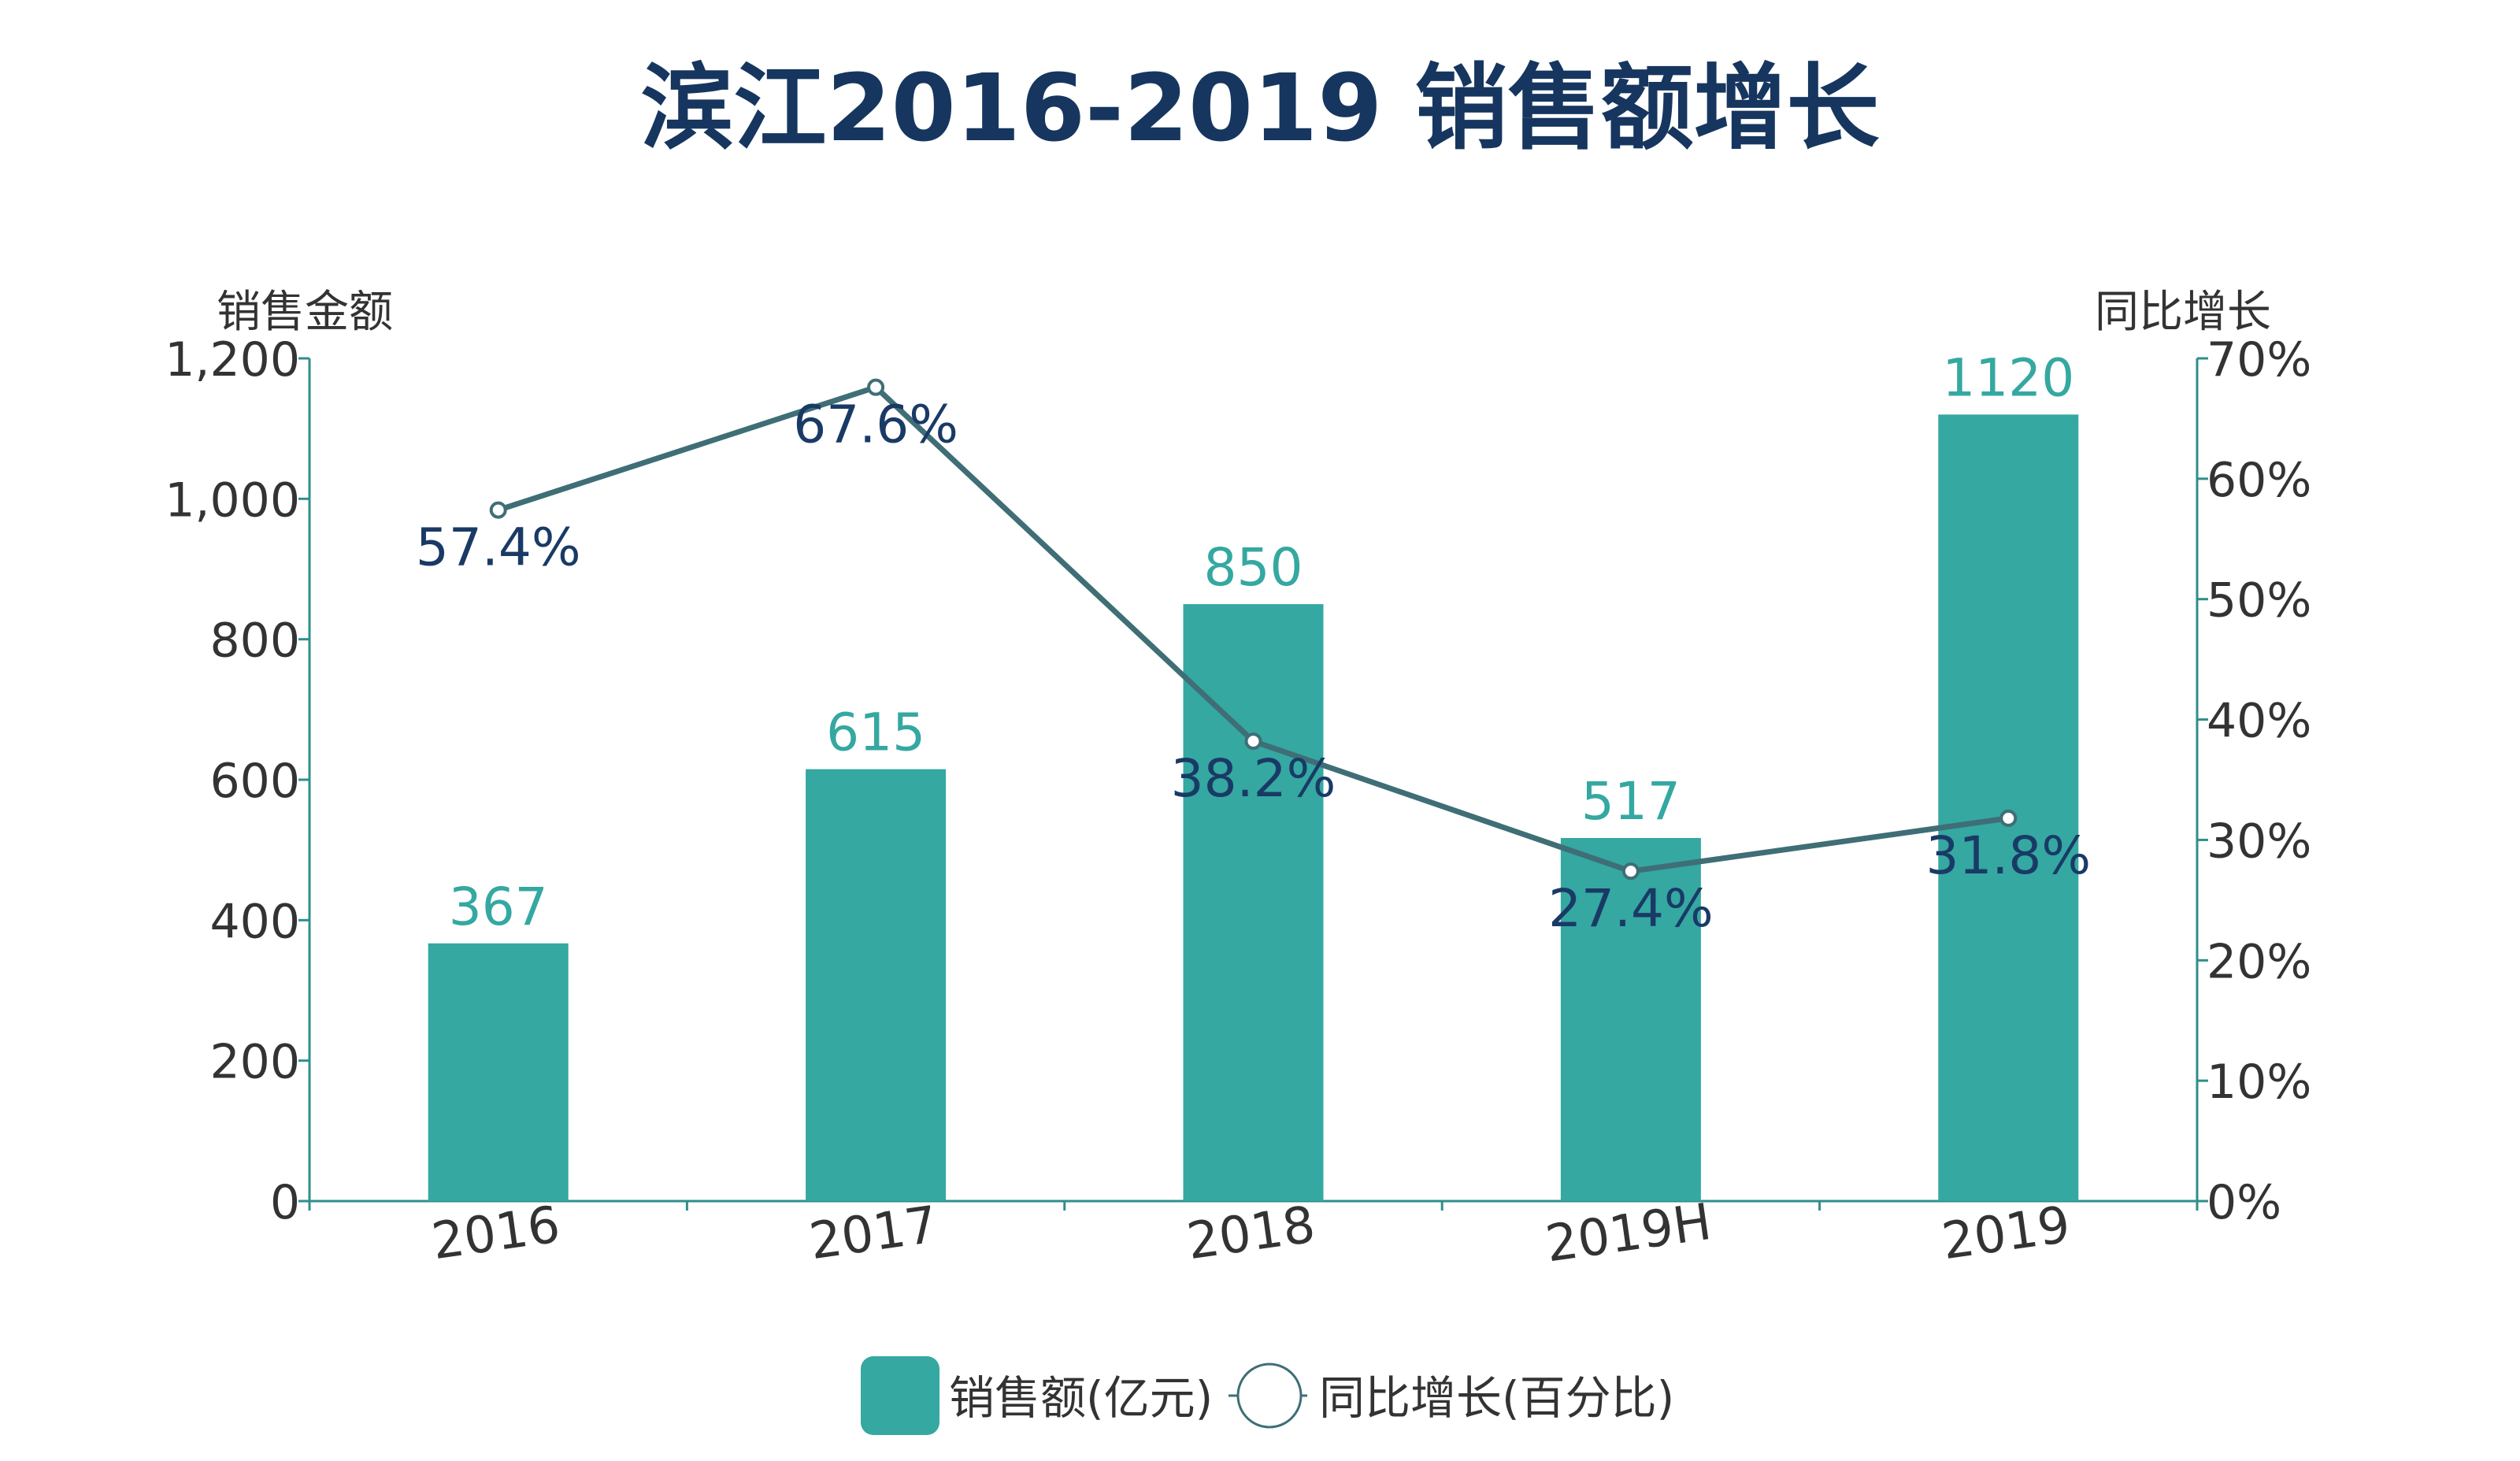 This screenshot has height=1461, width=2520. Describe the element at coordinates (875, 425) in the screenshot. I see `line-value-label: 67.6%` at that location.